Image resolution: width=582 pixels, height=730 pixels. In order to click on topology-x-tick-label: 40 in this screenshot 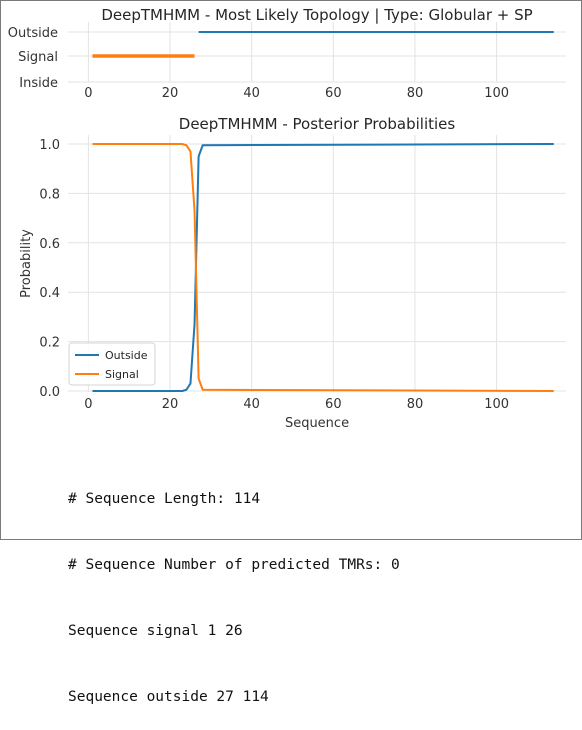, I will do `click(251, 93)`.